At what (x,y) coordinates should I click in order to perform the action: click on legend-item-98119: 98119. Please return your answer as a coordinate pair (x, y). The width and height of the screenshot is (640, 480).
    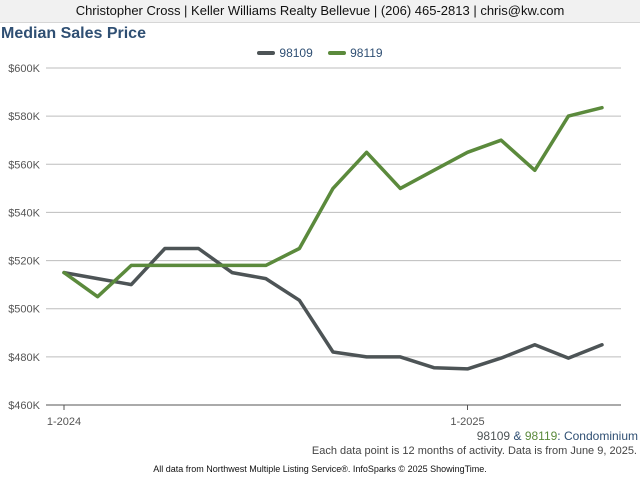
    Looking at the image, I should click on (355, 53).